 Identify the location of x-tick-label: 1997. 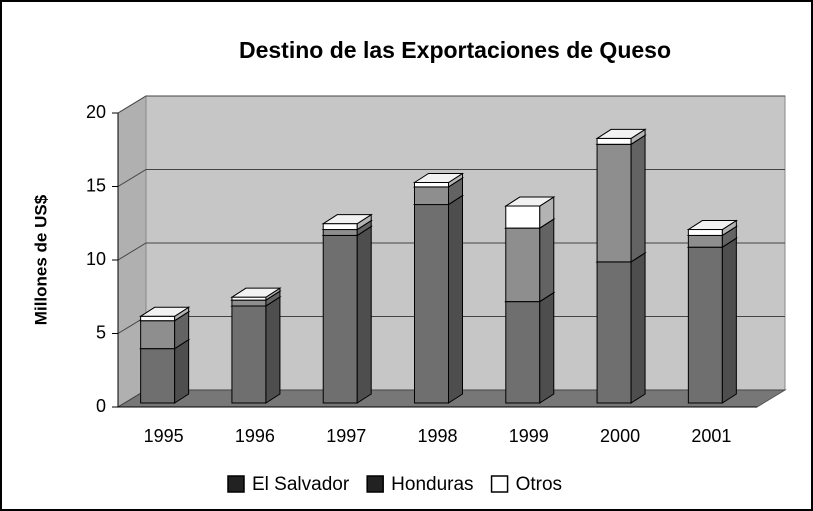
(346, 436).